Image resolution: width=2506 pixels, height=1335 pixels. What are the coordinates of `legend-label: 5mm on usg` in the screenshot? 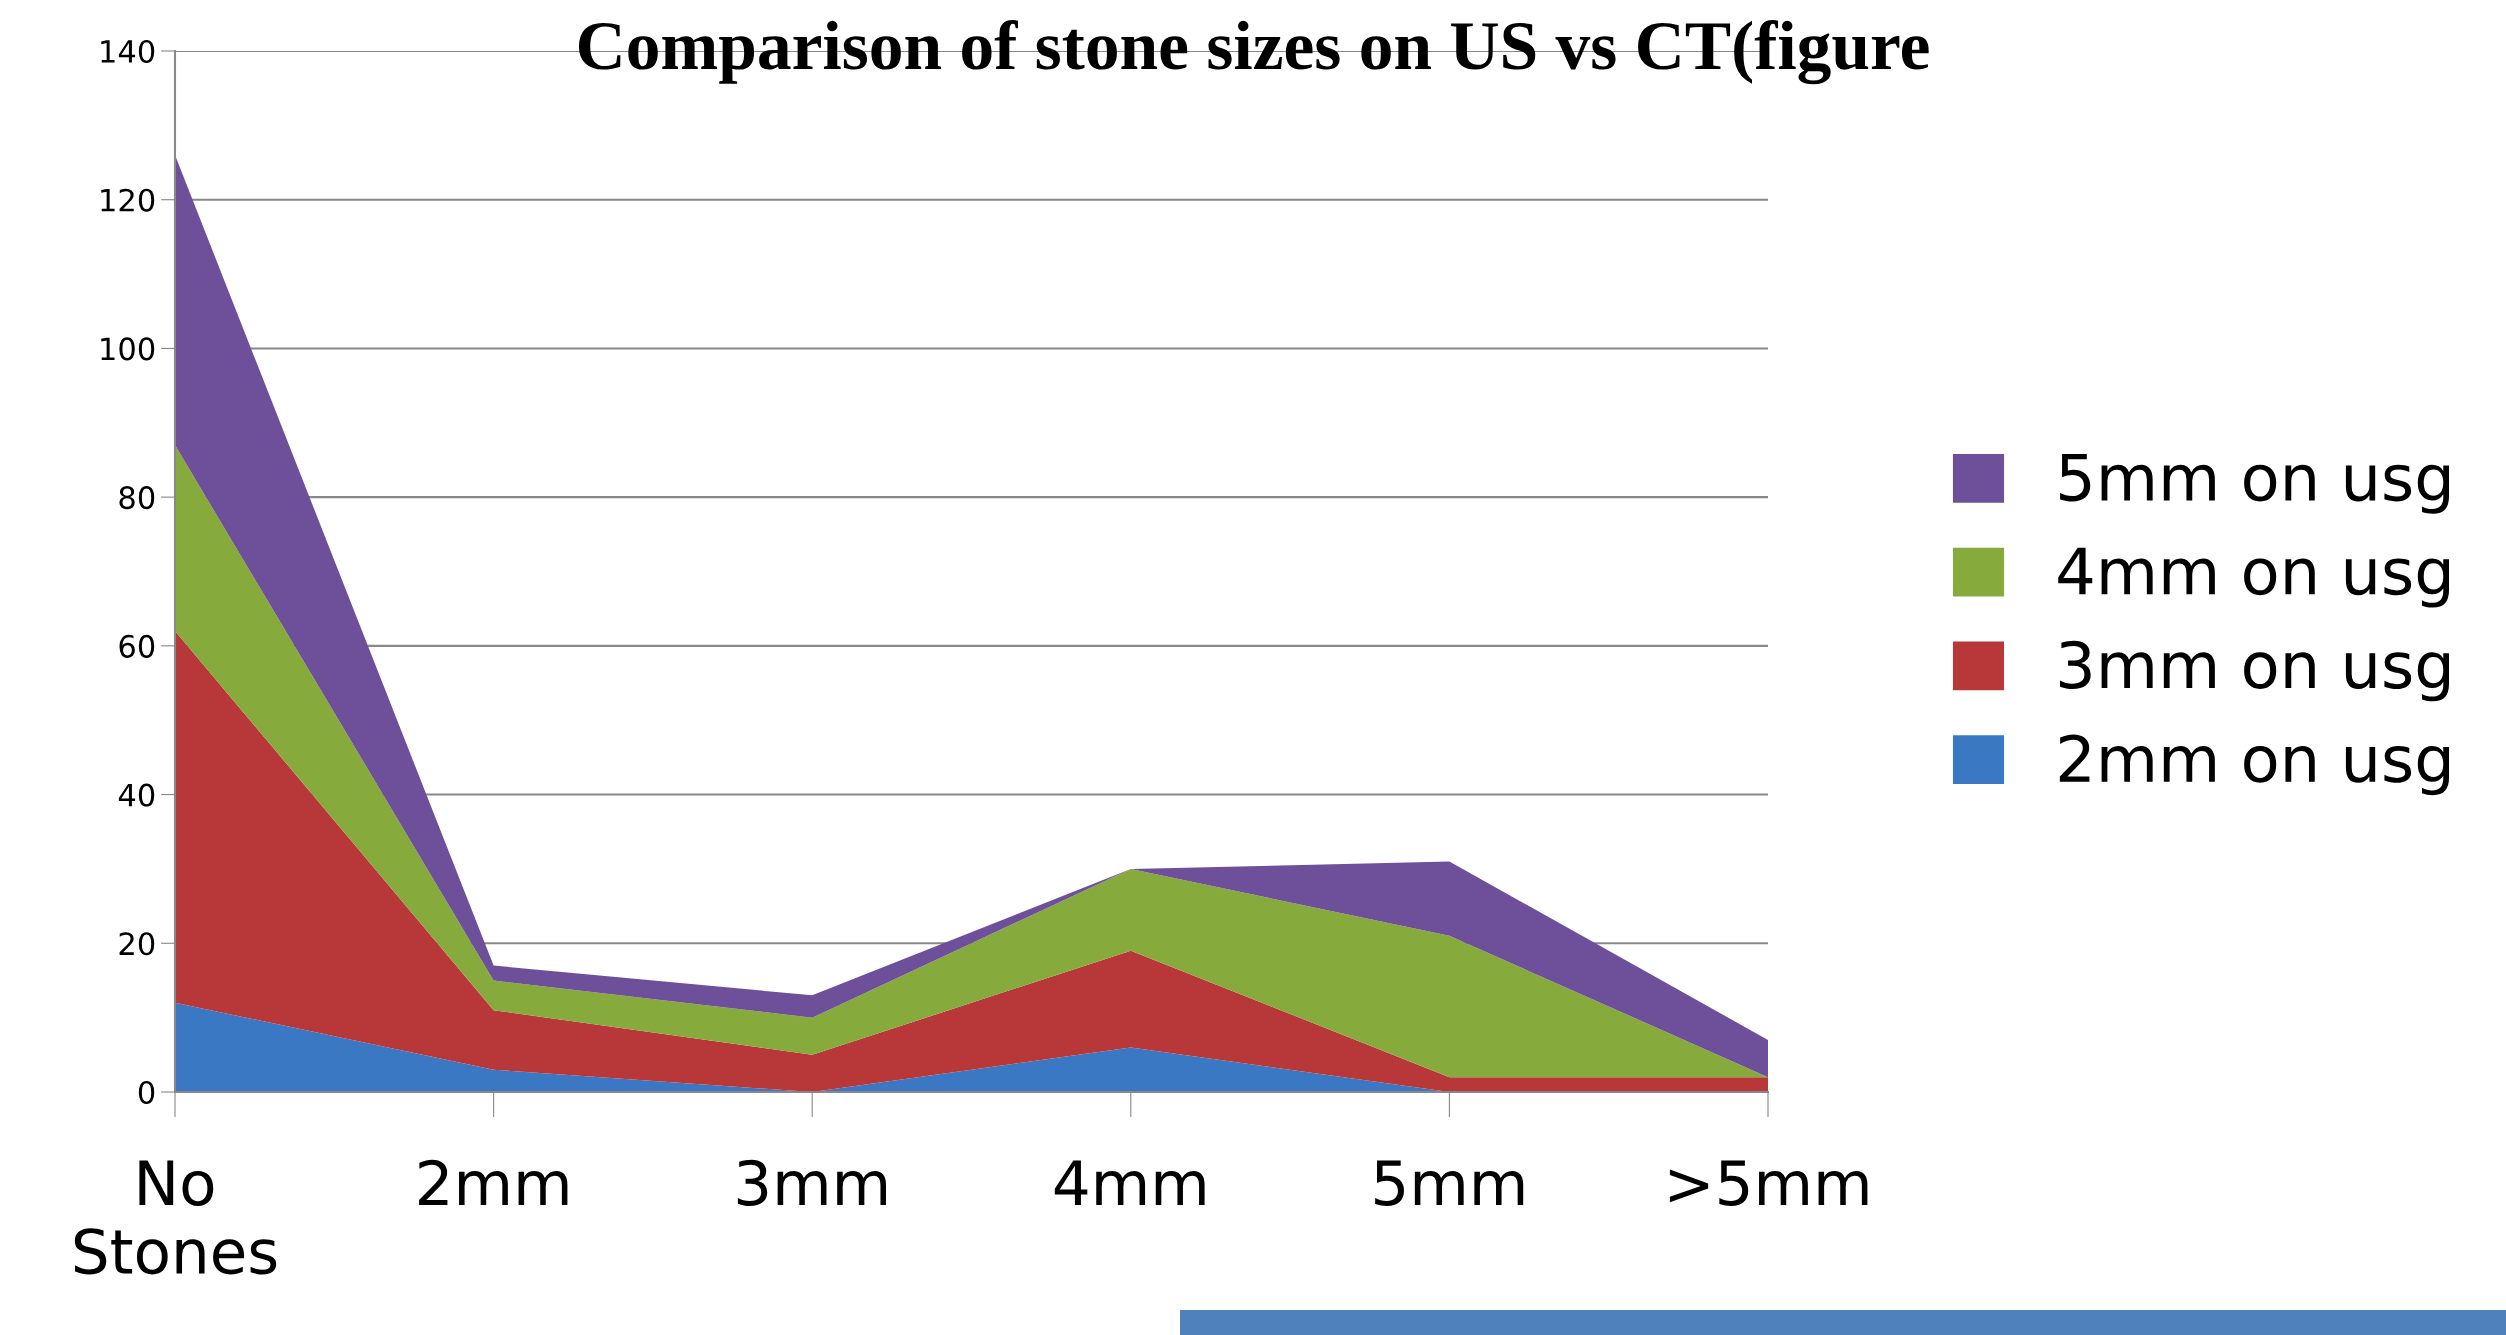 It's located at (2255, 483).